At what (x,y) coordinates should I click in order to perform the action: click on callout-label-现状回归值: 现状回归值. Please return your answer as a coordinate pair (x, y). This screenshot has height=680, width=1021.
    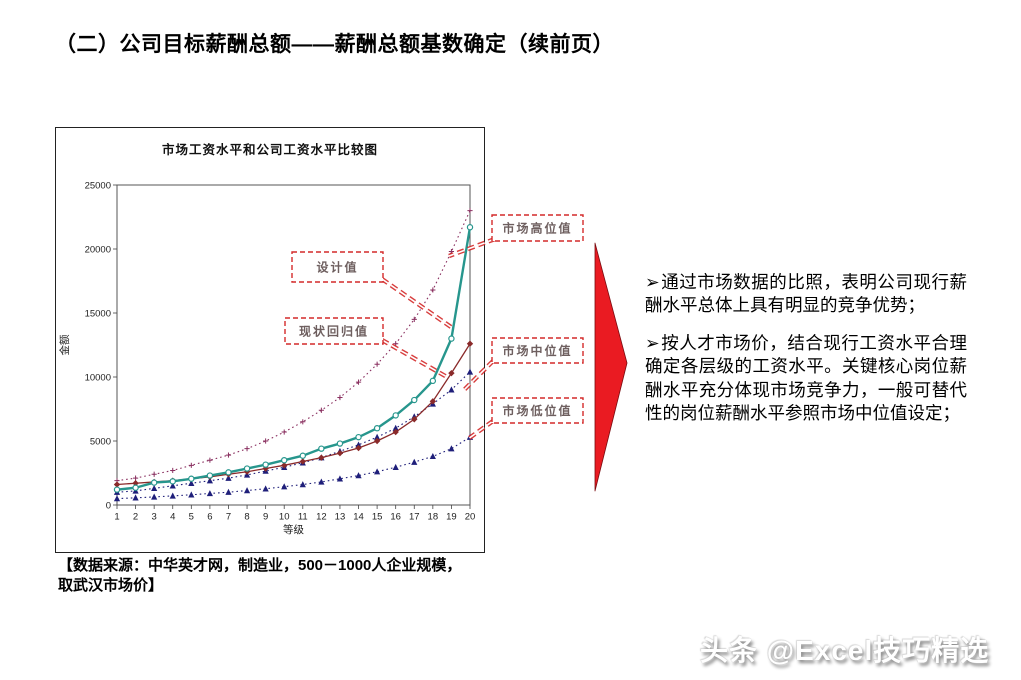
    Looking at the image, I should click on (334, 331).